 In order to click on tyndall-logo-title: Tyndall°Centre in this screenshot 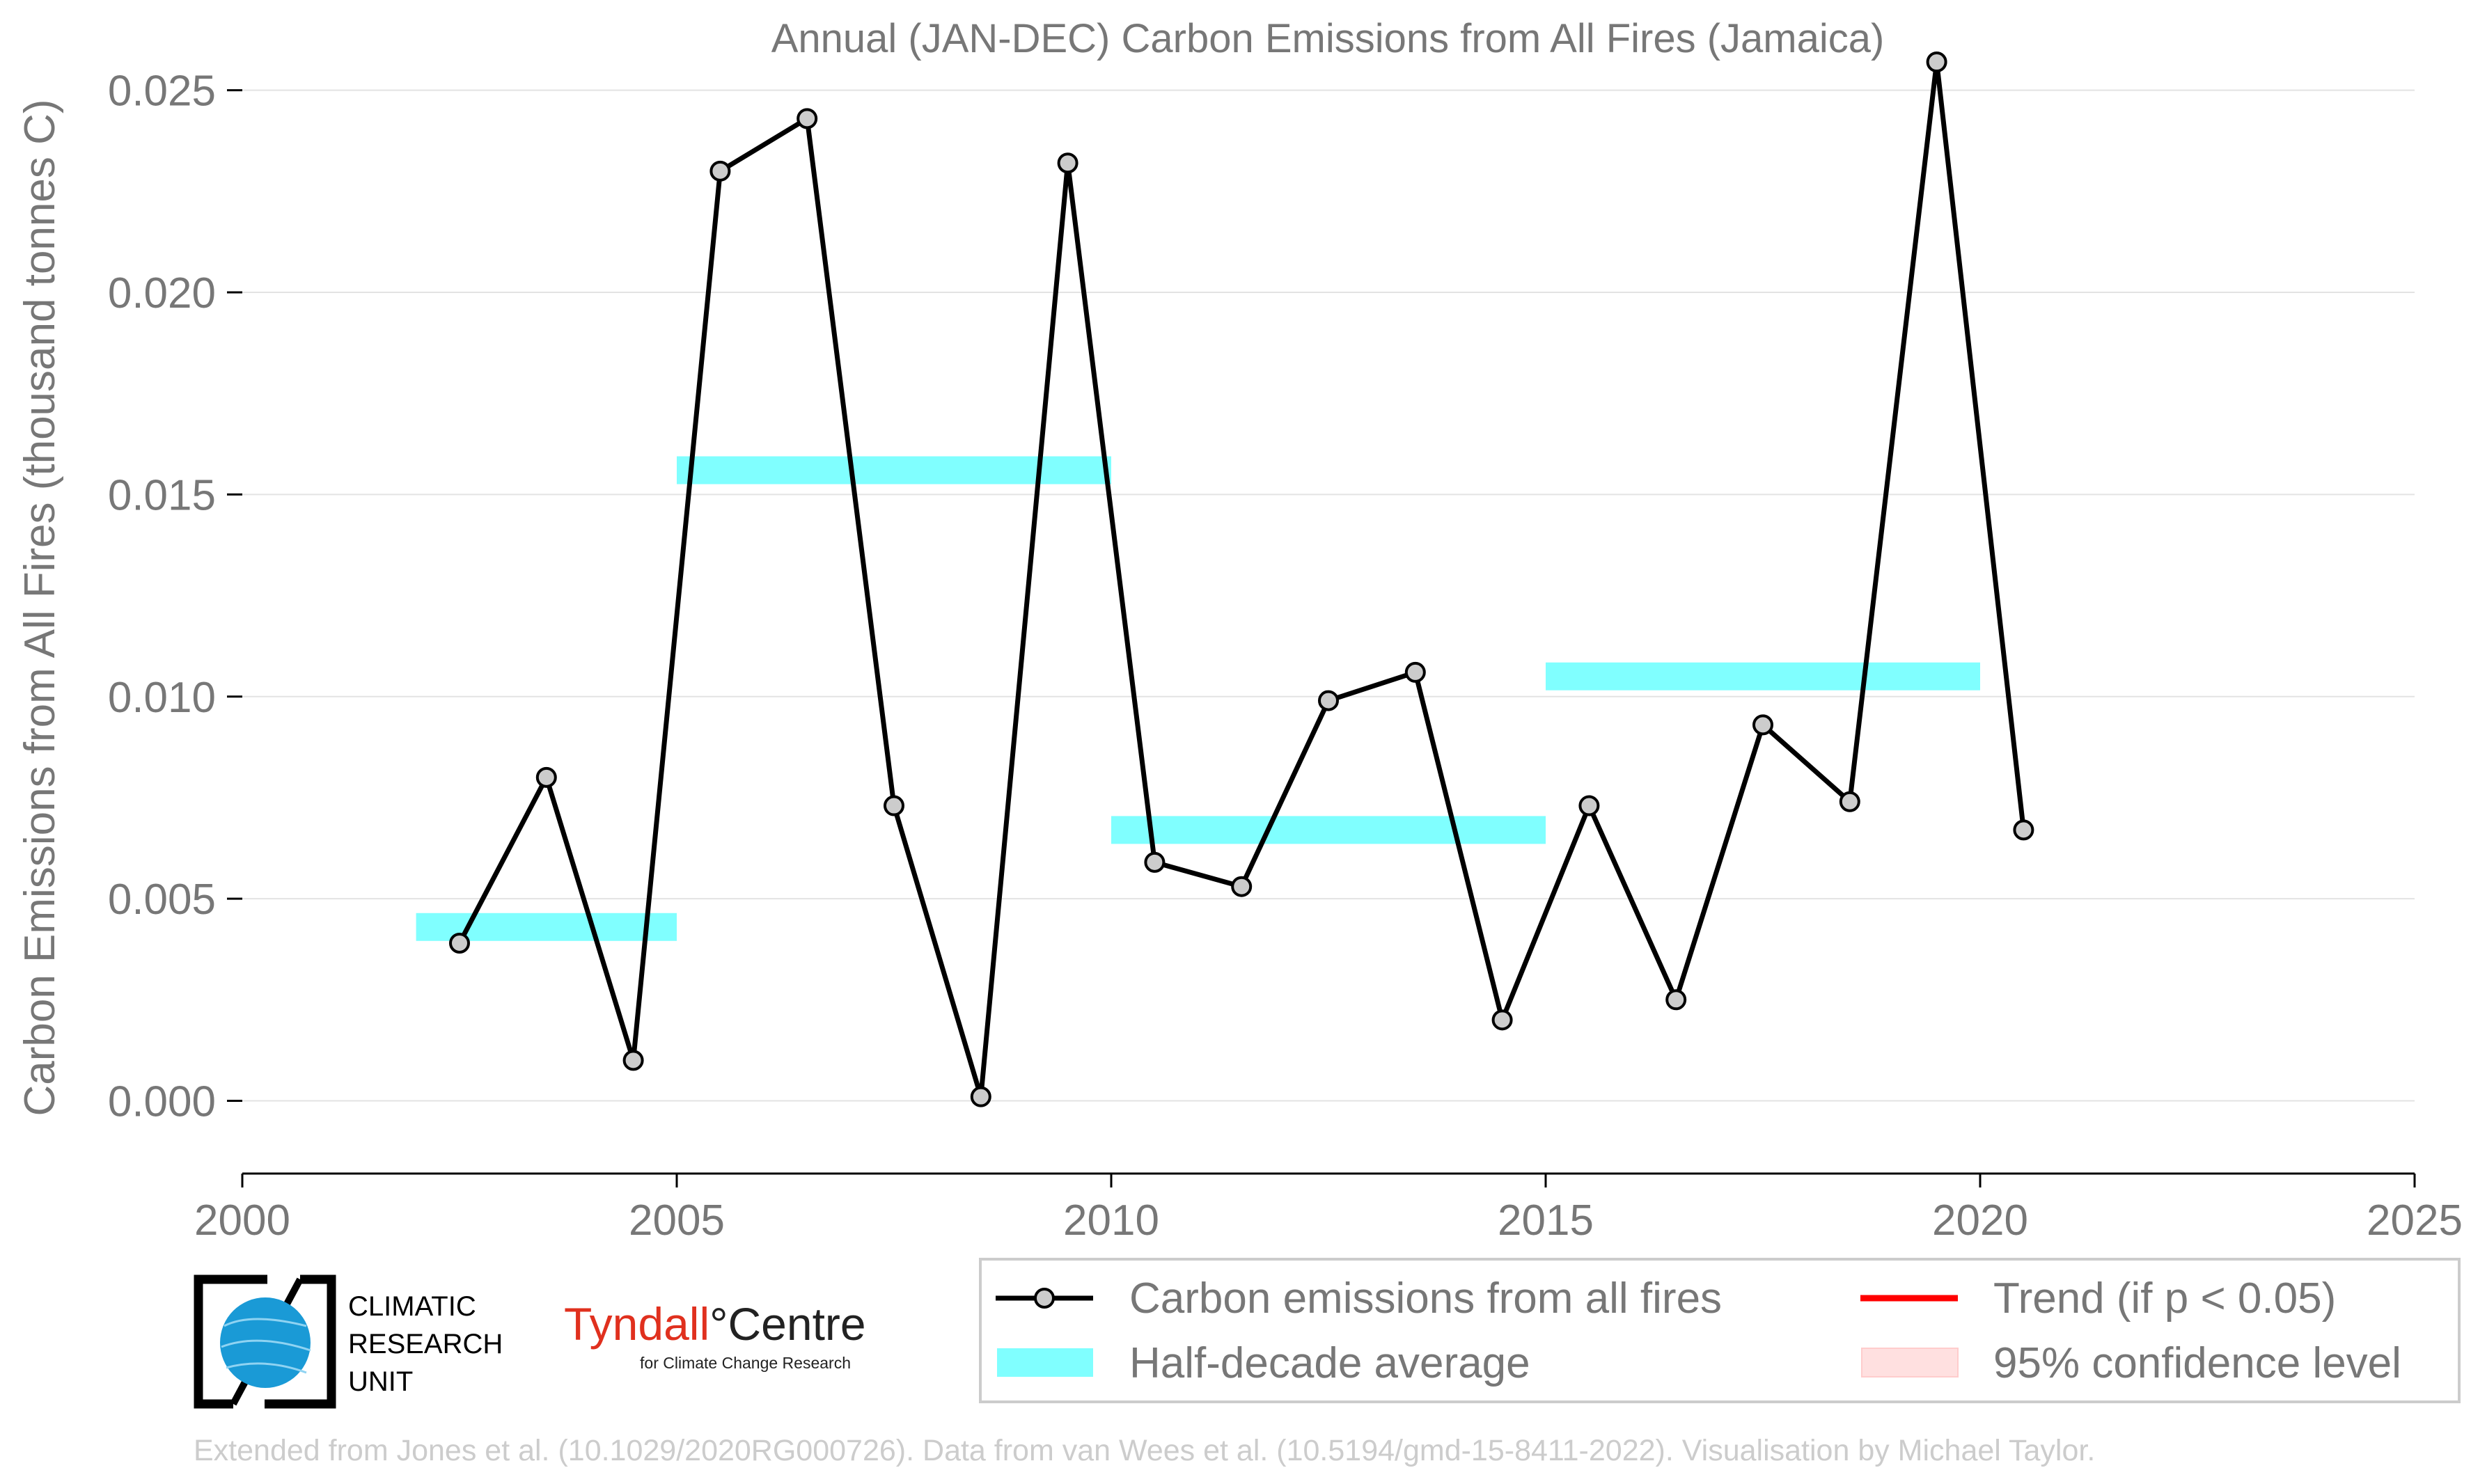, I will do `click(715, 1324)`.